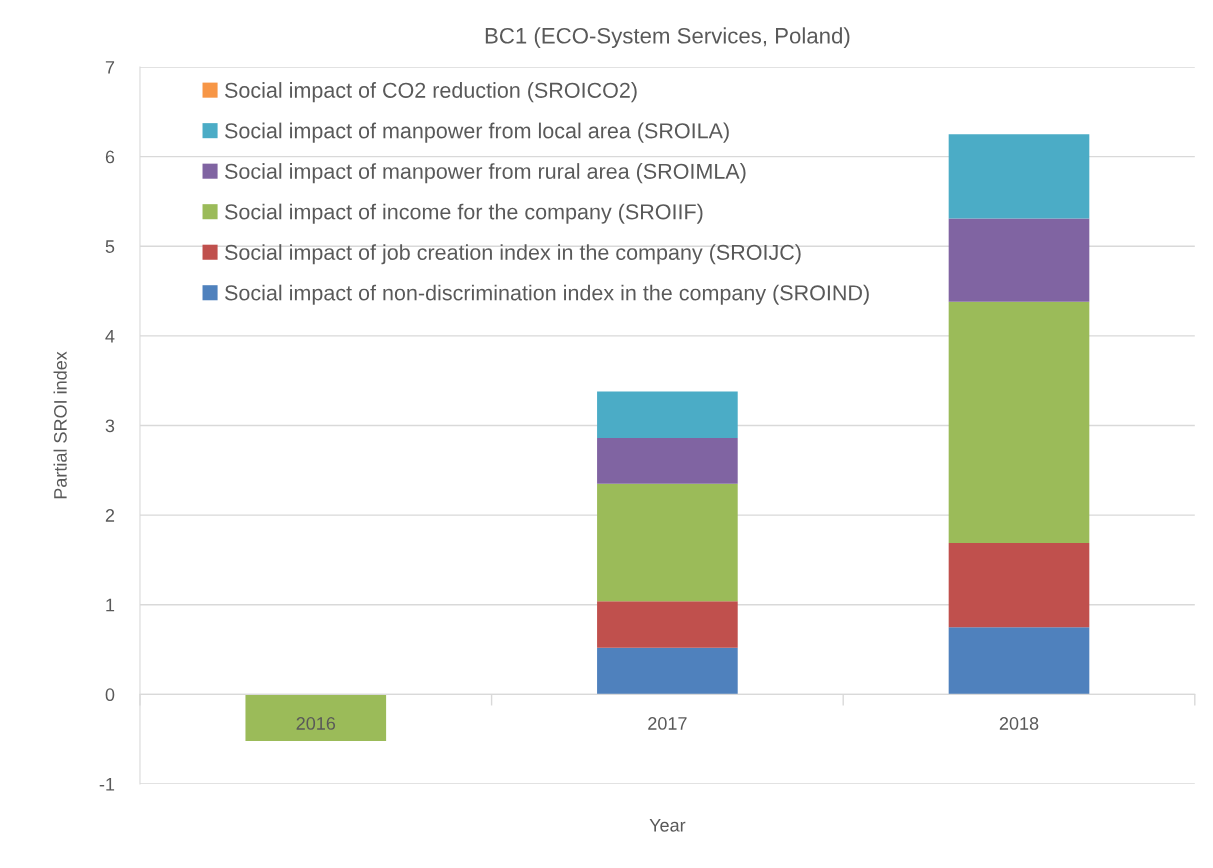  I want to click on y-tick-label: 7, so click(110, 67).